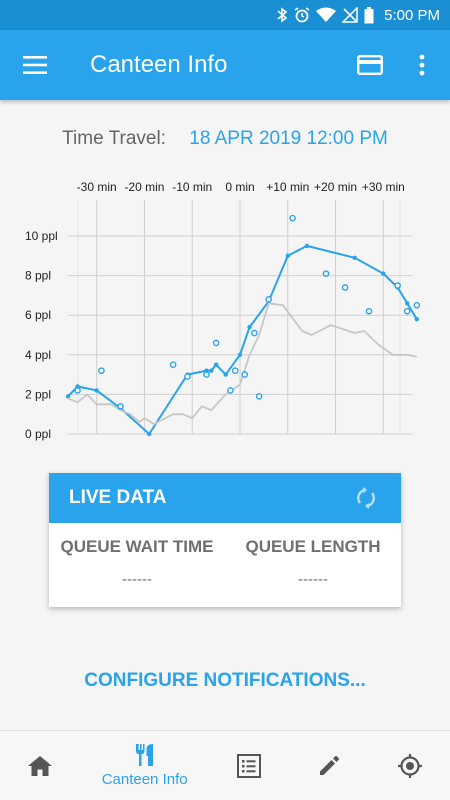  What do you see at coordinates (38, 355) in the screenshot?
I see `y-tick-label: 4 ppl` at bounding box center [38, 355].